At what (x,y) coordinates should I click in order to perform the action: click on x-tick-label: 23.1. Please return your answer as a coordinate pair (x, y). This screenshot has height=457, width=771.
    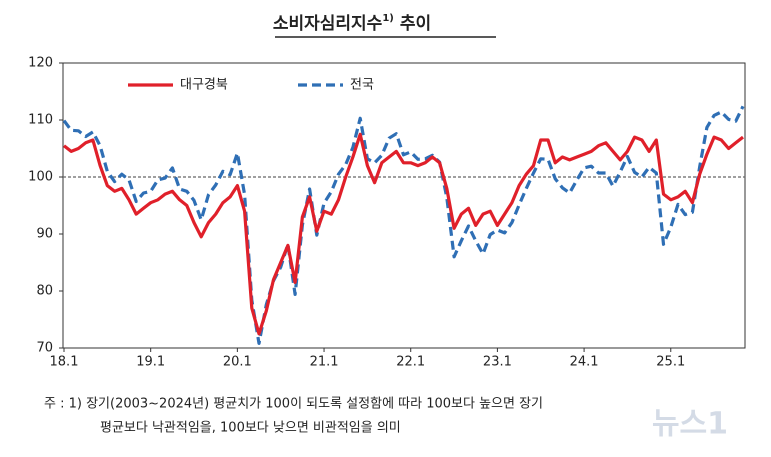
    Looking at the image, I should click on (497, 362).